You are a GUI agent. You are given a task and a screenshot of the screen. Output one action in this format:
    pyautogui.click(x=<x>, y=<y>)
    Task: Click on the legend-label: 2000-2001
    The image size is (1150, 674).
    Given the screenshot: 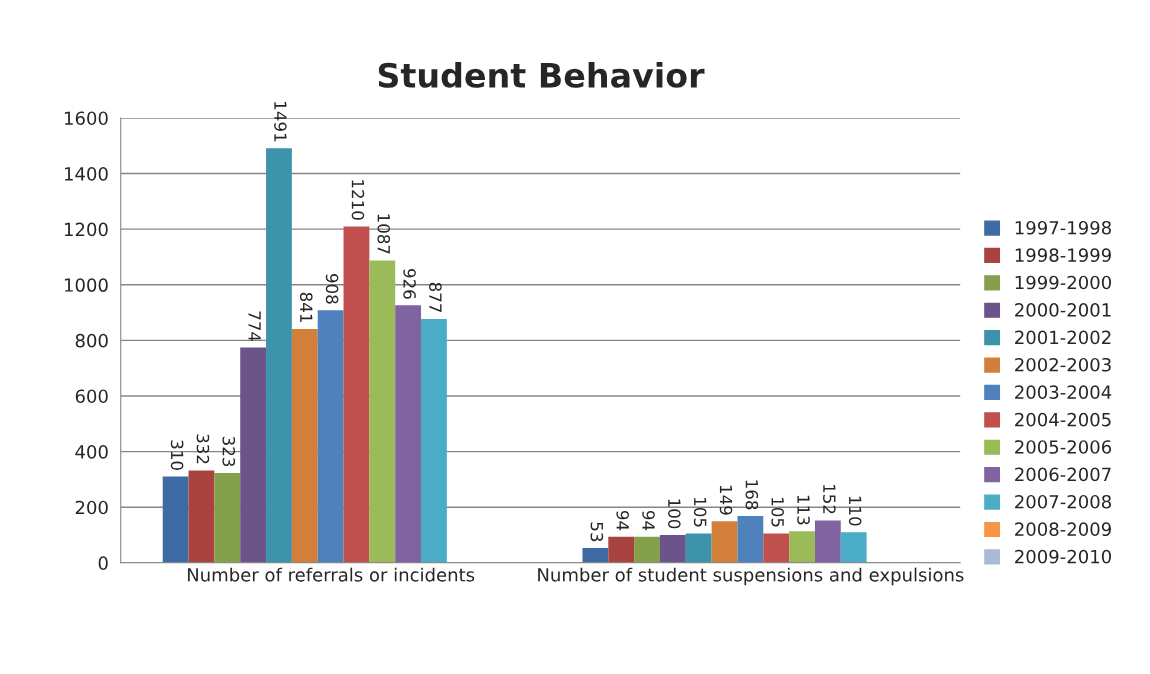 What is the action you would take?
    pyautogui.click(x=1063, y=310)
    